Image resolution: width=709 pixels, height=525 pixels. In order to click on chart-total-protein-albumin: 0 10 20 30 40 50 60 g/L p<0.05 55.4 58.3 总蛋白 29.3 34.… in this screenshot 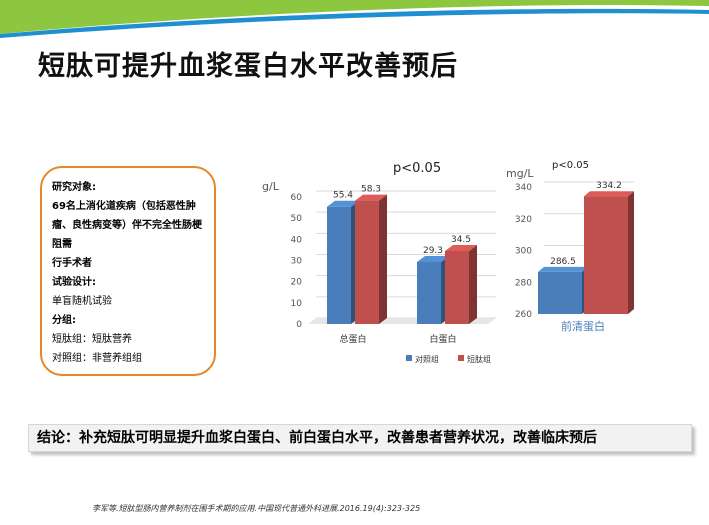, I will do `click(379, 262)`.